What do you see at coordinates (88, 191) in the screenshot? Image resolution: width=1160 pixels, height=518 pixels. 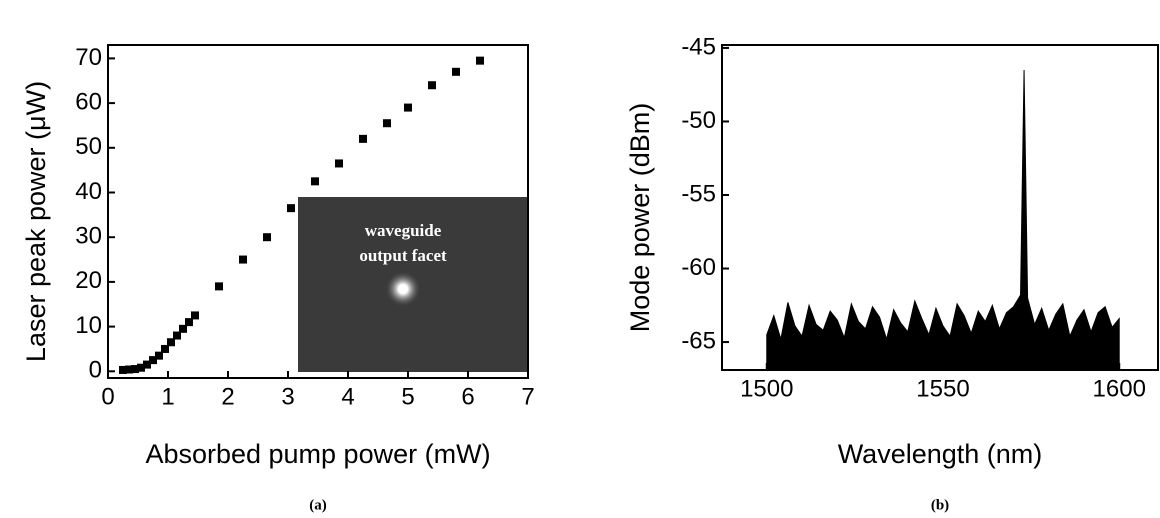 I see `y-tick-label: 40` at bounding box center [88, 191].